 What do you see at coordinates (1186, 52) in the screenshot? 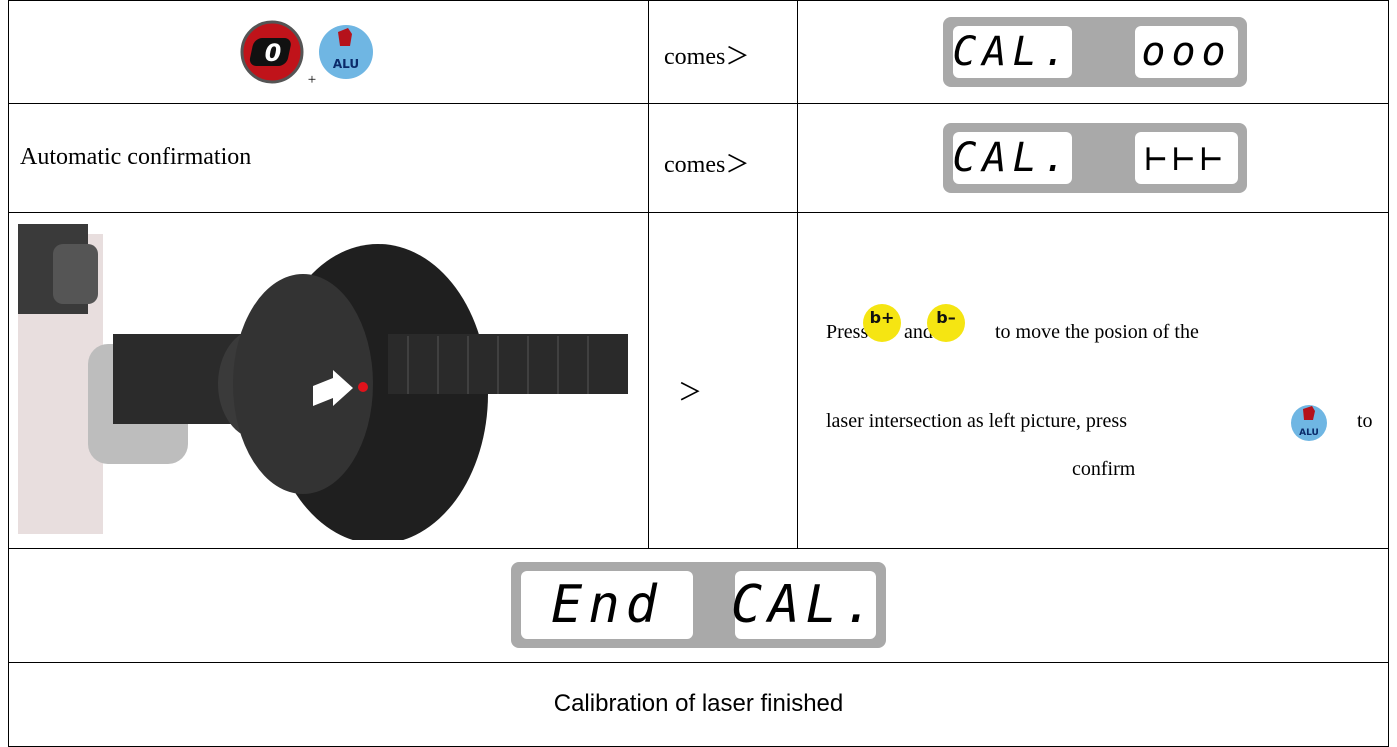
I see `display-text: ooo` at bounding box center [1186, 52].